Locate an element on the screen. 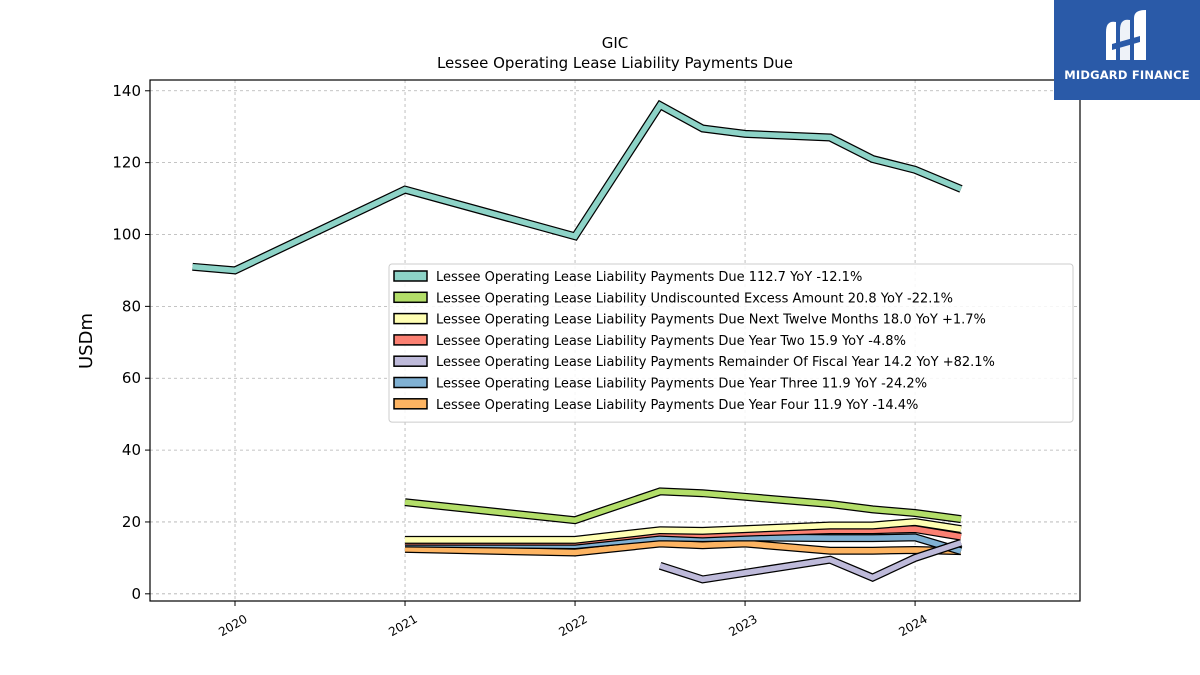 This screenshot has height=675, width=1200. y-tick-label: 60 is located at coordinates (131, 378).